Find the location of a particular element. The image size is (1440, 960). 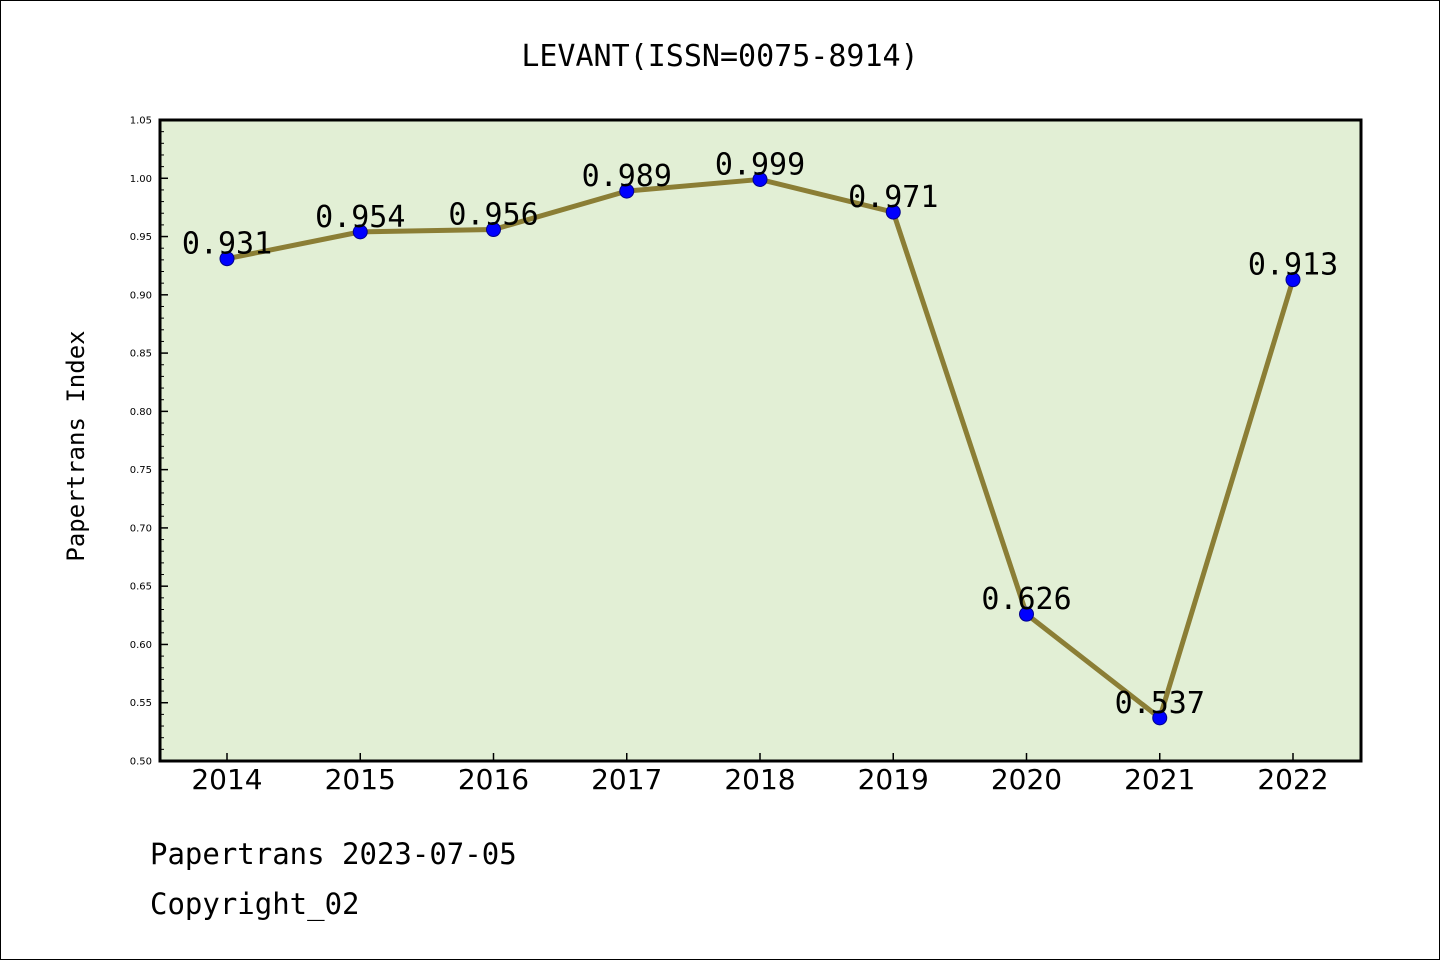

y-tick-label: 0.90 is located at coordinates (141, 295).